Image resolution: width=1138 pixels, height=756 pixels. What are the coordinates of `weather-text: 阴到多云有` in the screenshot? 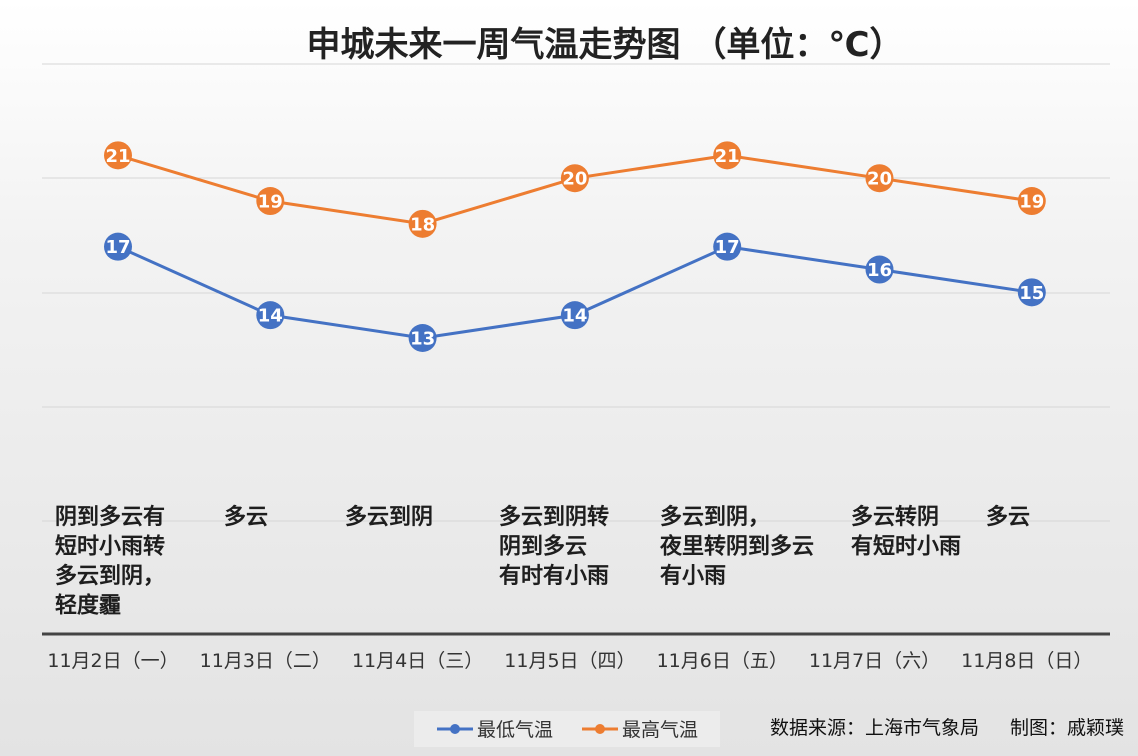 It's located at (110, 517).